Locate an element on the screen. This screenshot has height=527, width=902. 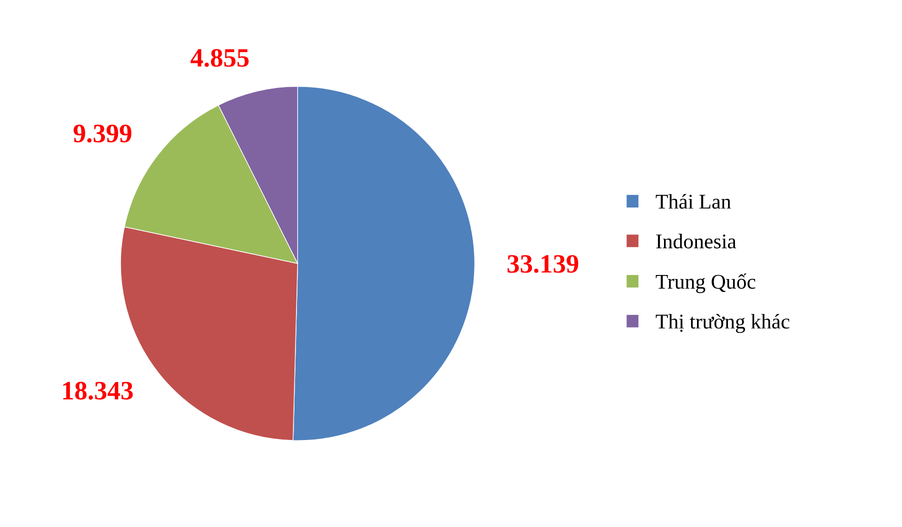
legend-label: Trung Quốc is located at coordinates (706, 284).